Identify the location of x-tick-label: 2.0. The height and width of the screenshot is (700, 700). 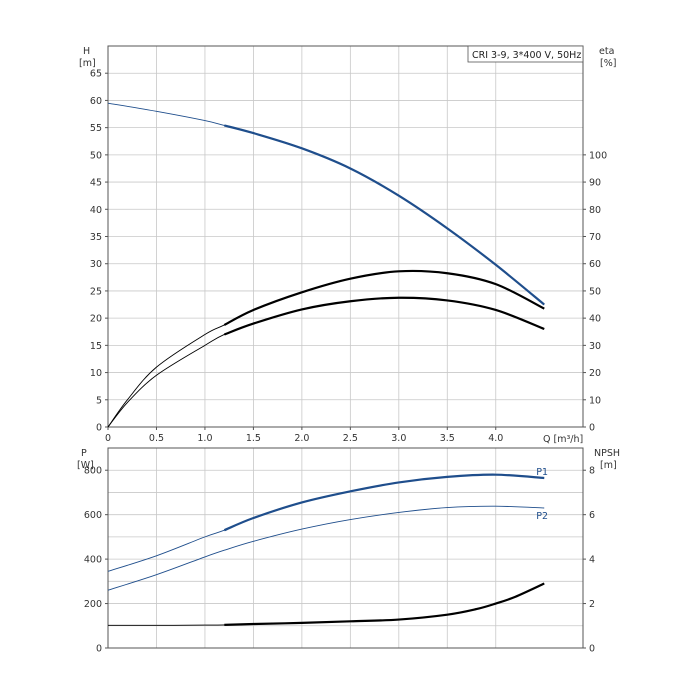
(301, 438).